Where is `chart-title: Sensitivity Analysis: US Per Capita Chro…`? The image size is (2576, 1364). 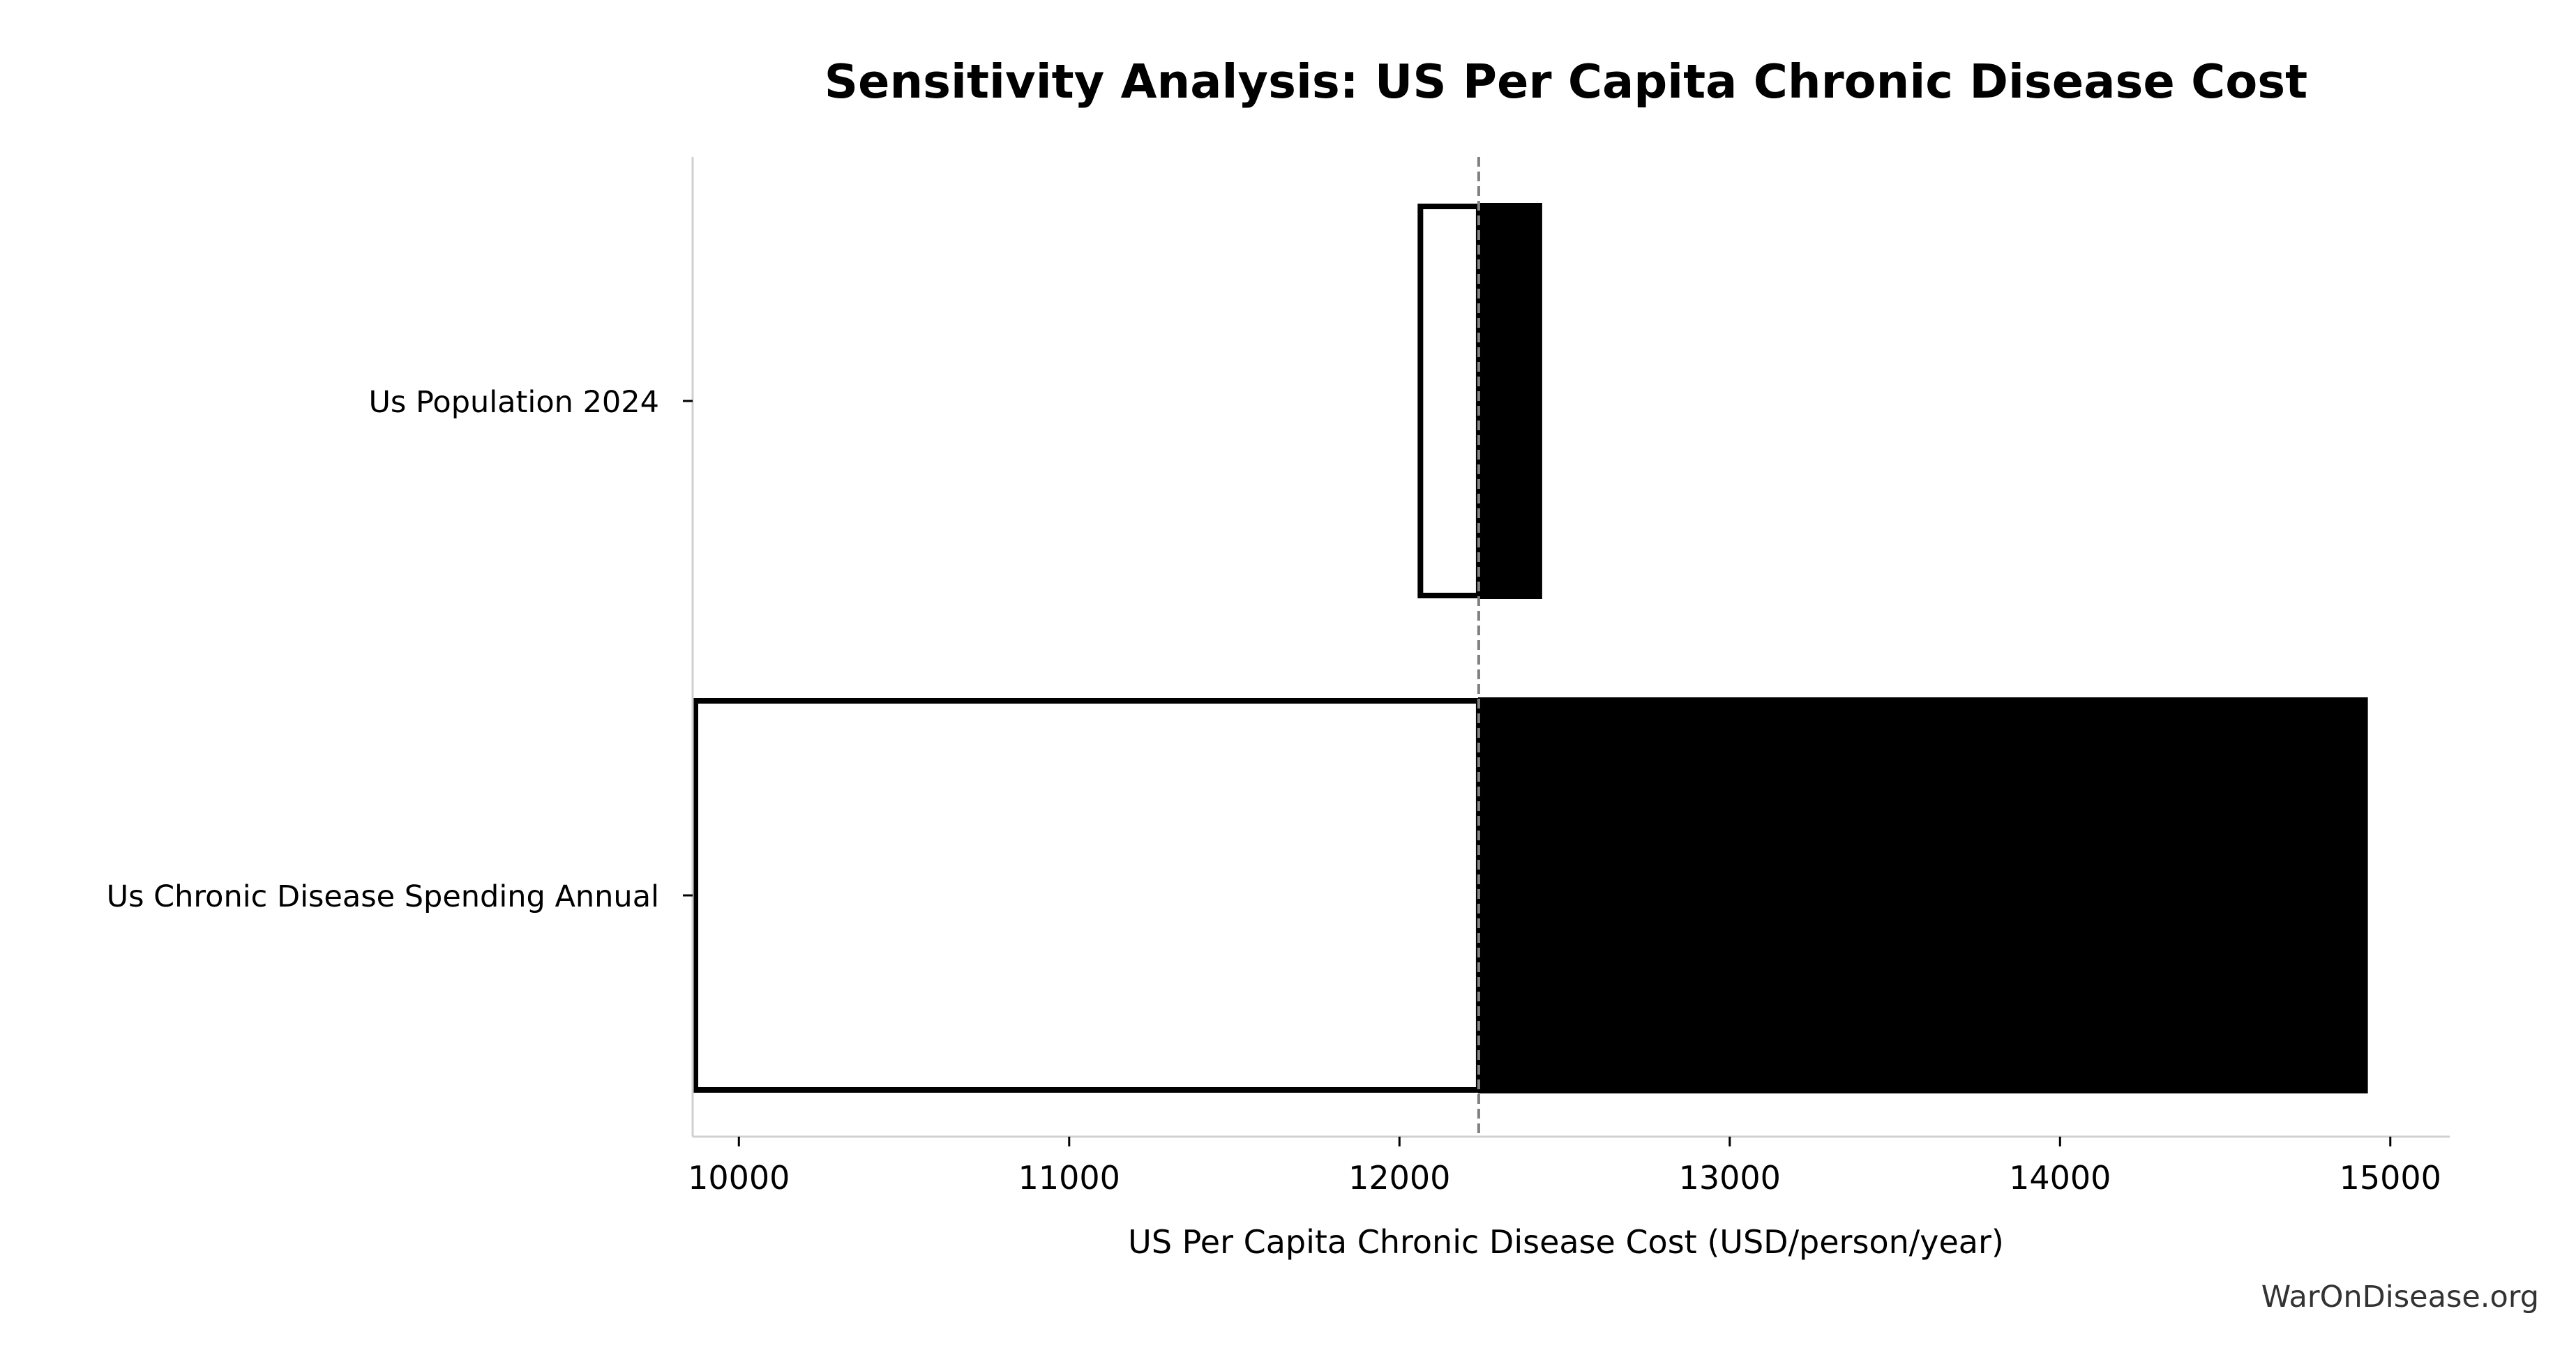 chart-title: Sensitivity Analysis: US Per Capita Chro… is located at coordinates (1565, 81).